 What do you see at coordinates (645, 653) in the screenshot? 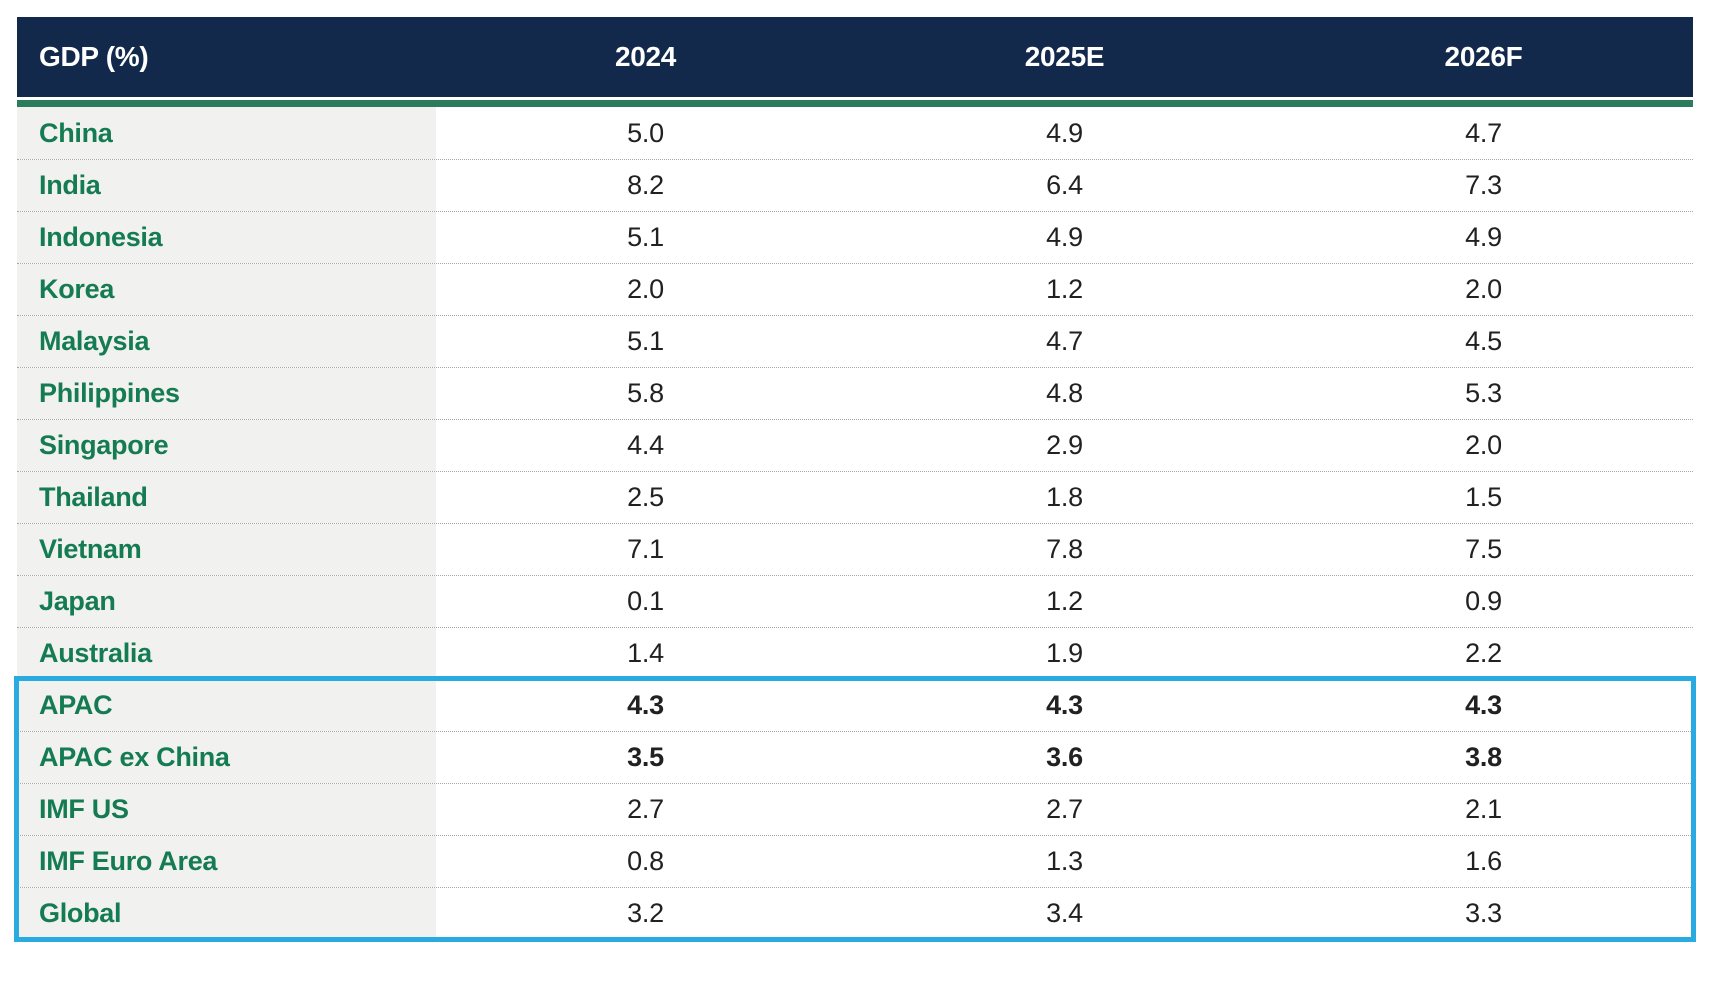
I see `cell-2024: 1.4` at bounding box center [645, 653].